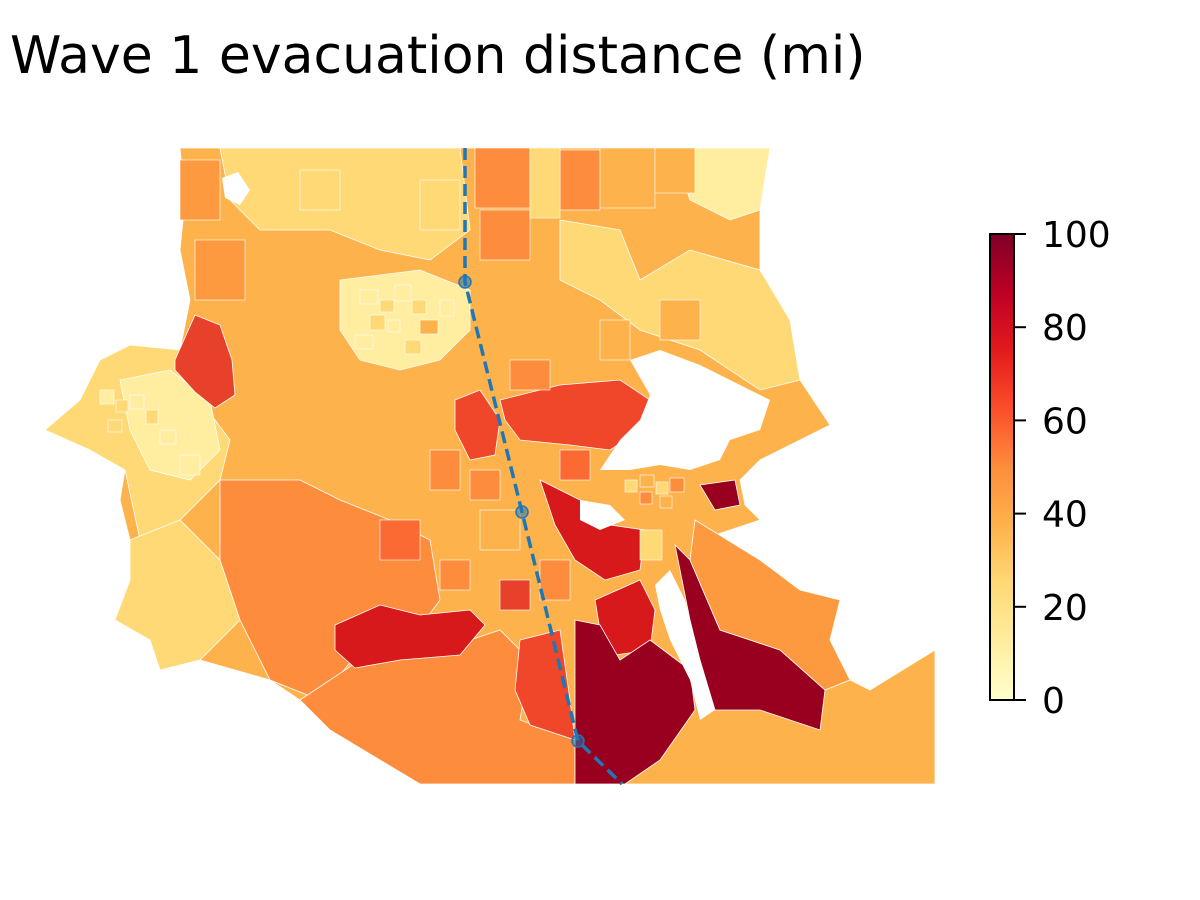 The image size is (1200, 900). I want to click on region-w-light2, so click(170, 425).